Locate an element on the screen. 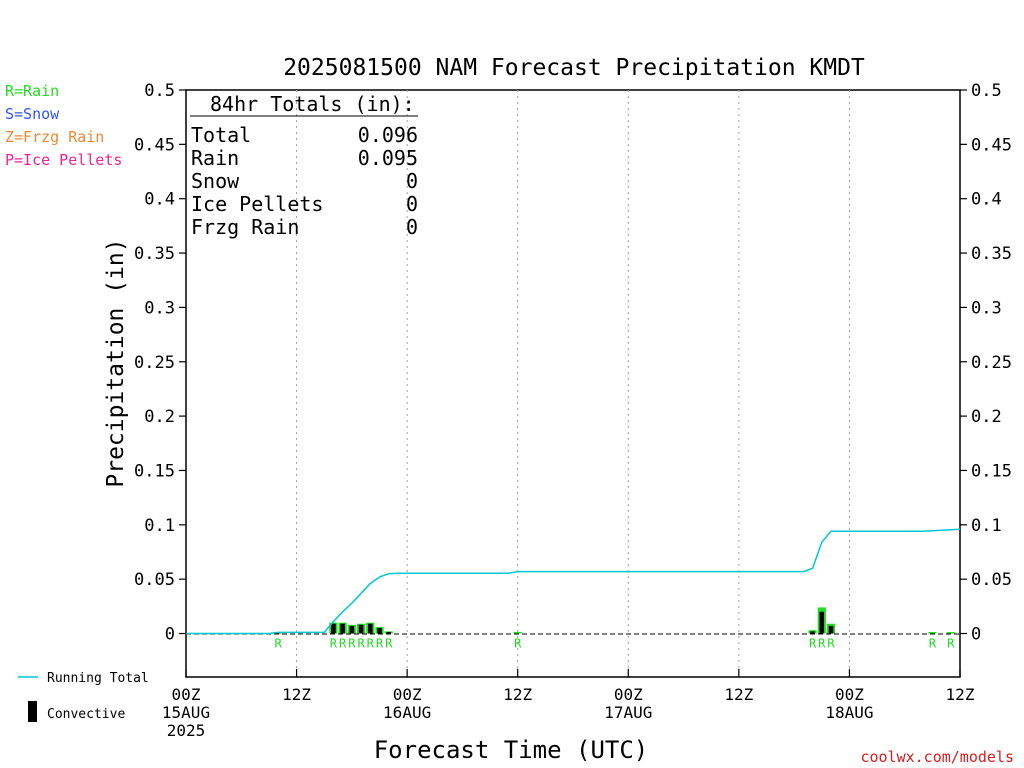 The width and height of the screenshot is (1024, 768). y-tick-label: 0.2 is located at coordinates (159, 417).